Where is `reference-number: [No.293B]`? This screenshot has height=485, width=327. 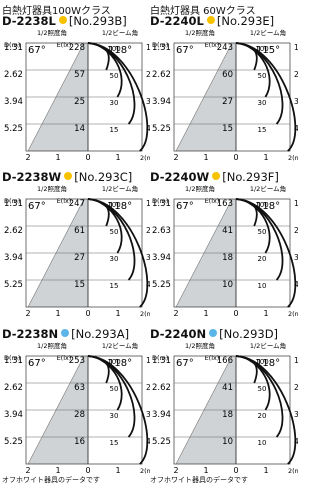 reference-number: [No.293B] is located at coordinates (97, 21).